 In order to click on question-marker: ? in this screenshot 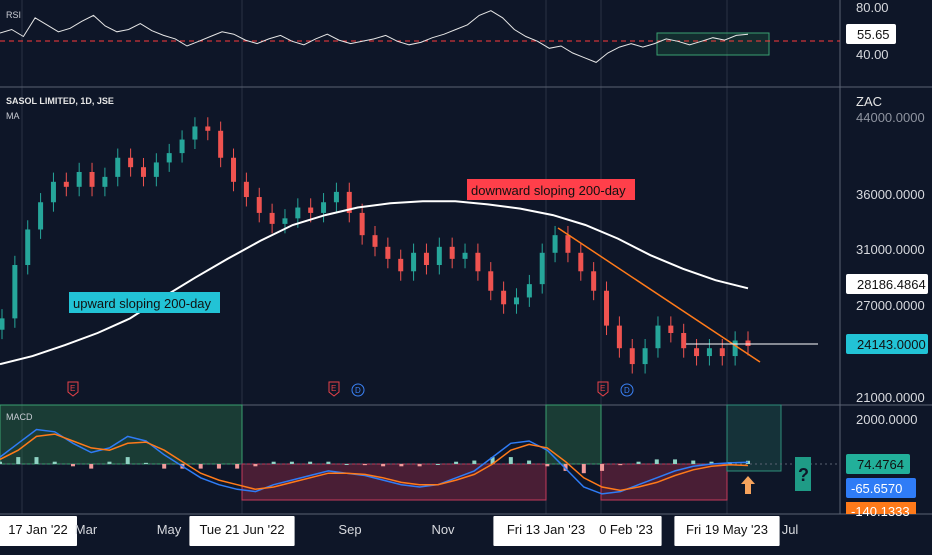, I will do `click(803, 474)`.